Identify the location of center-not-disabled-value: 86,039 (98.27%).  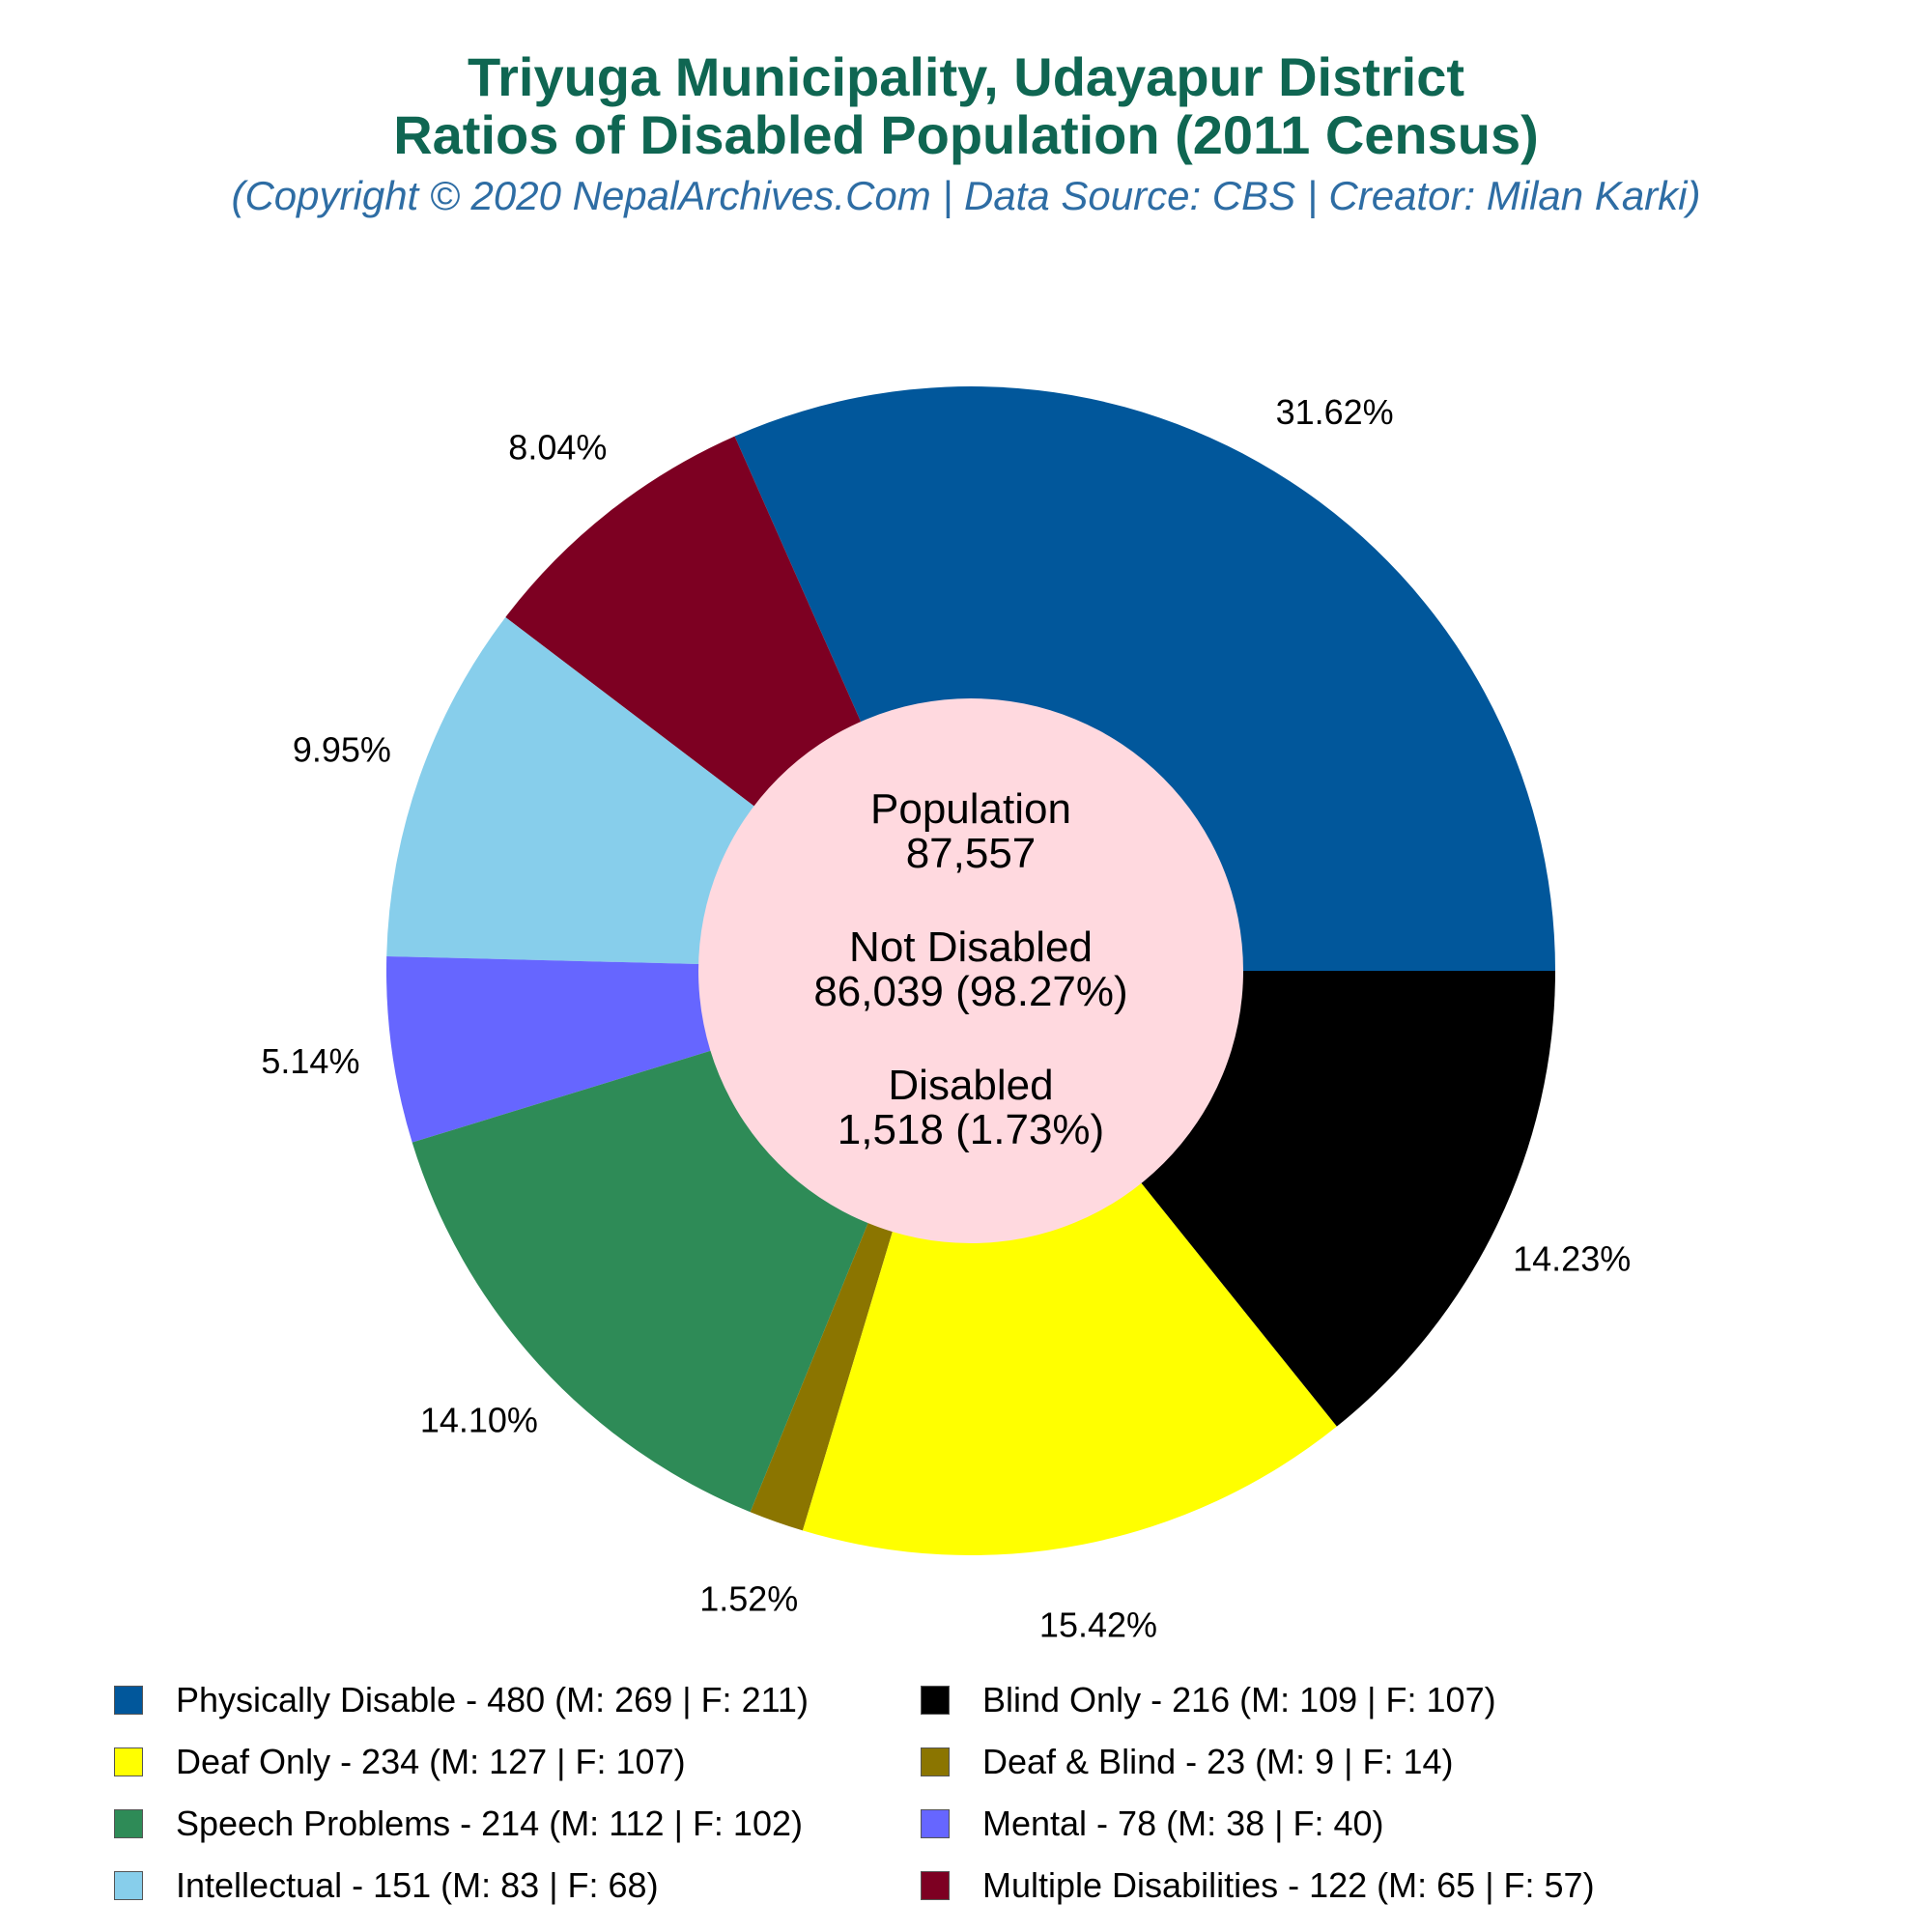
(970, 992).